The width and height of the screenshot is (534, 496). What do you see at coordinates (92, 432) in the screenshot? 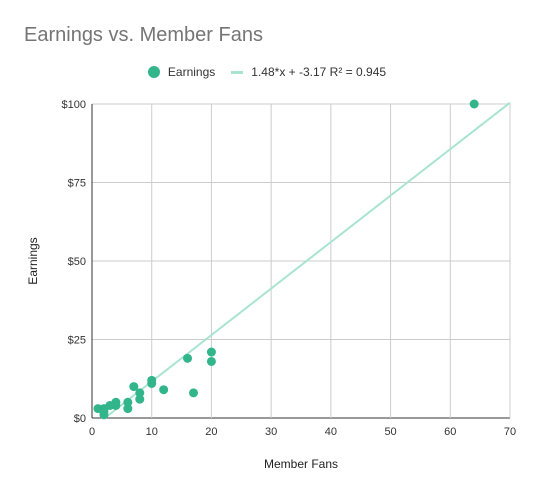
I see `x-tick-label: 0` at bounding box center [92, 432].